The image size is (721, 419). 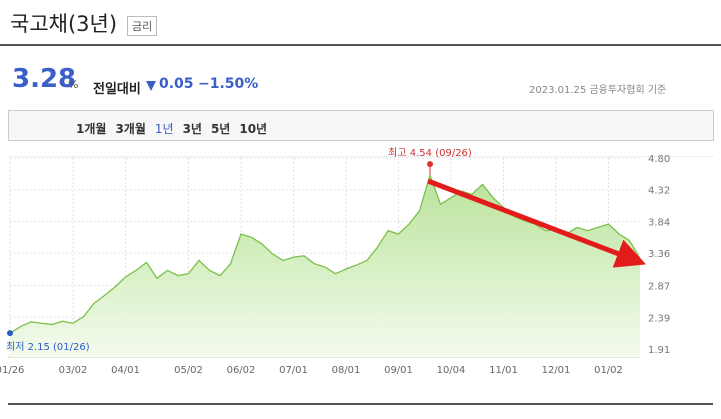 What do you see at coordinates (10, 333) in the screenshot?
I see `min-marker` at bounding box center [10, 333].